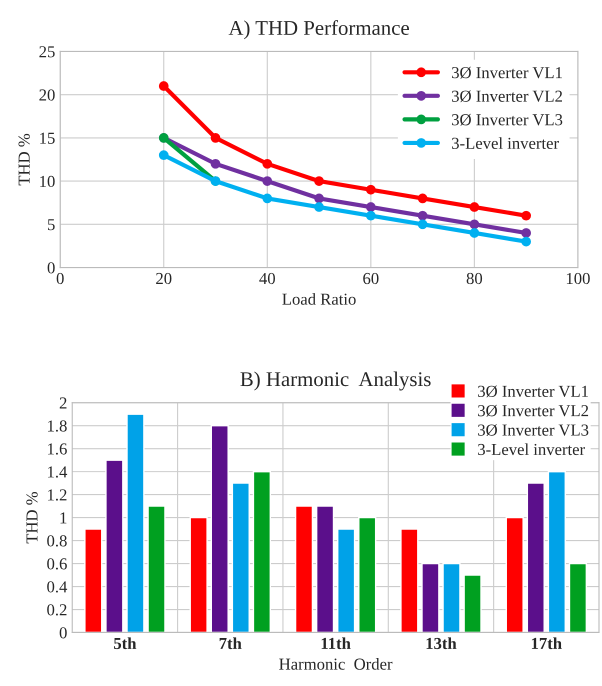 The width and height of the screenshot is (602, 686). I want to click on x-tick-label: 11th, so click(336, 643).